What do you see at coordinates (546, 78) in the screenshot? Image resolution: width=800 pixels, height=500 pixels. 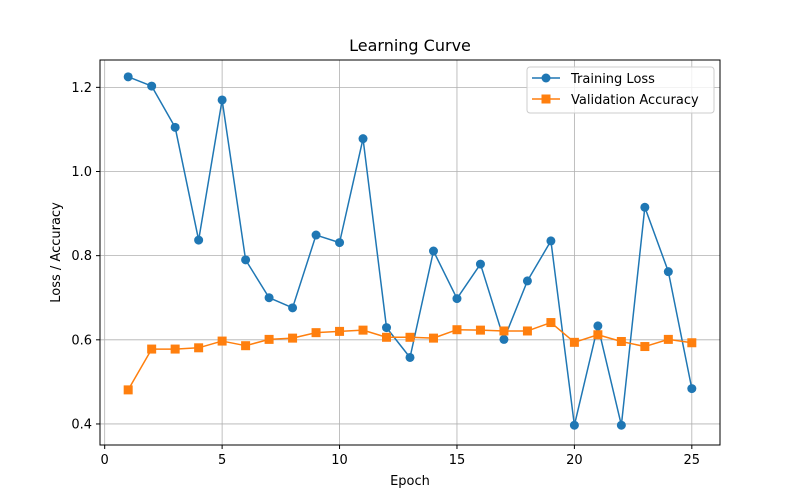 I see `legend-marker-training-loss` at bounding box center [546, 78].